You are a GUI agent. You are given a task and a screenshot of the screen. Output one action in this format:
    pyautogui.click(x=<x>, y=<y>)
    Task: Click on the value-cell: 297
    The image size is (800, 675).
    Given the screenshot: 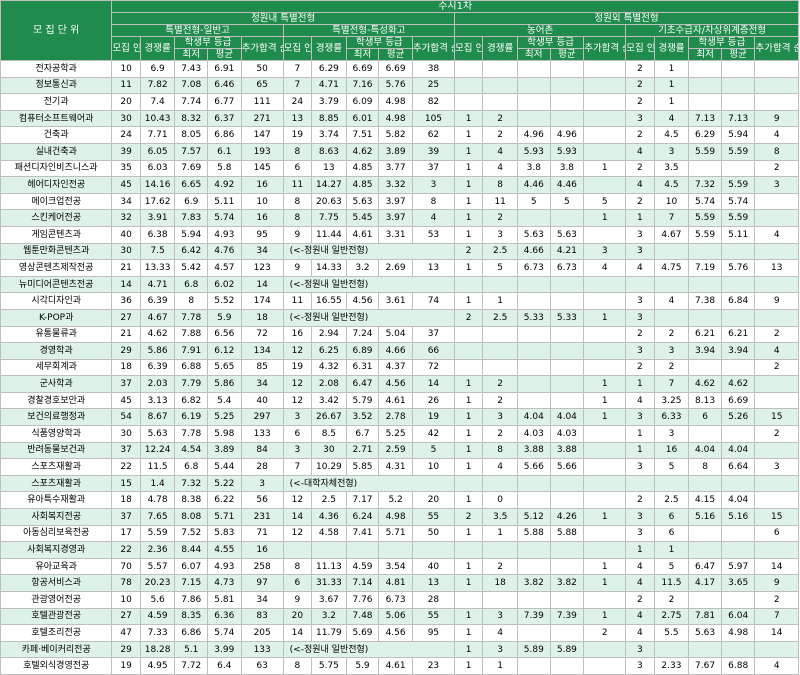 What is the action you would take?
    pyautogui.click(x=262, y=417)
    